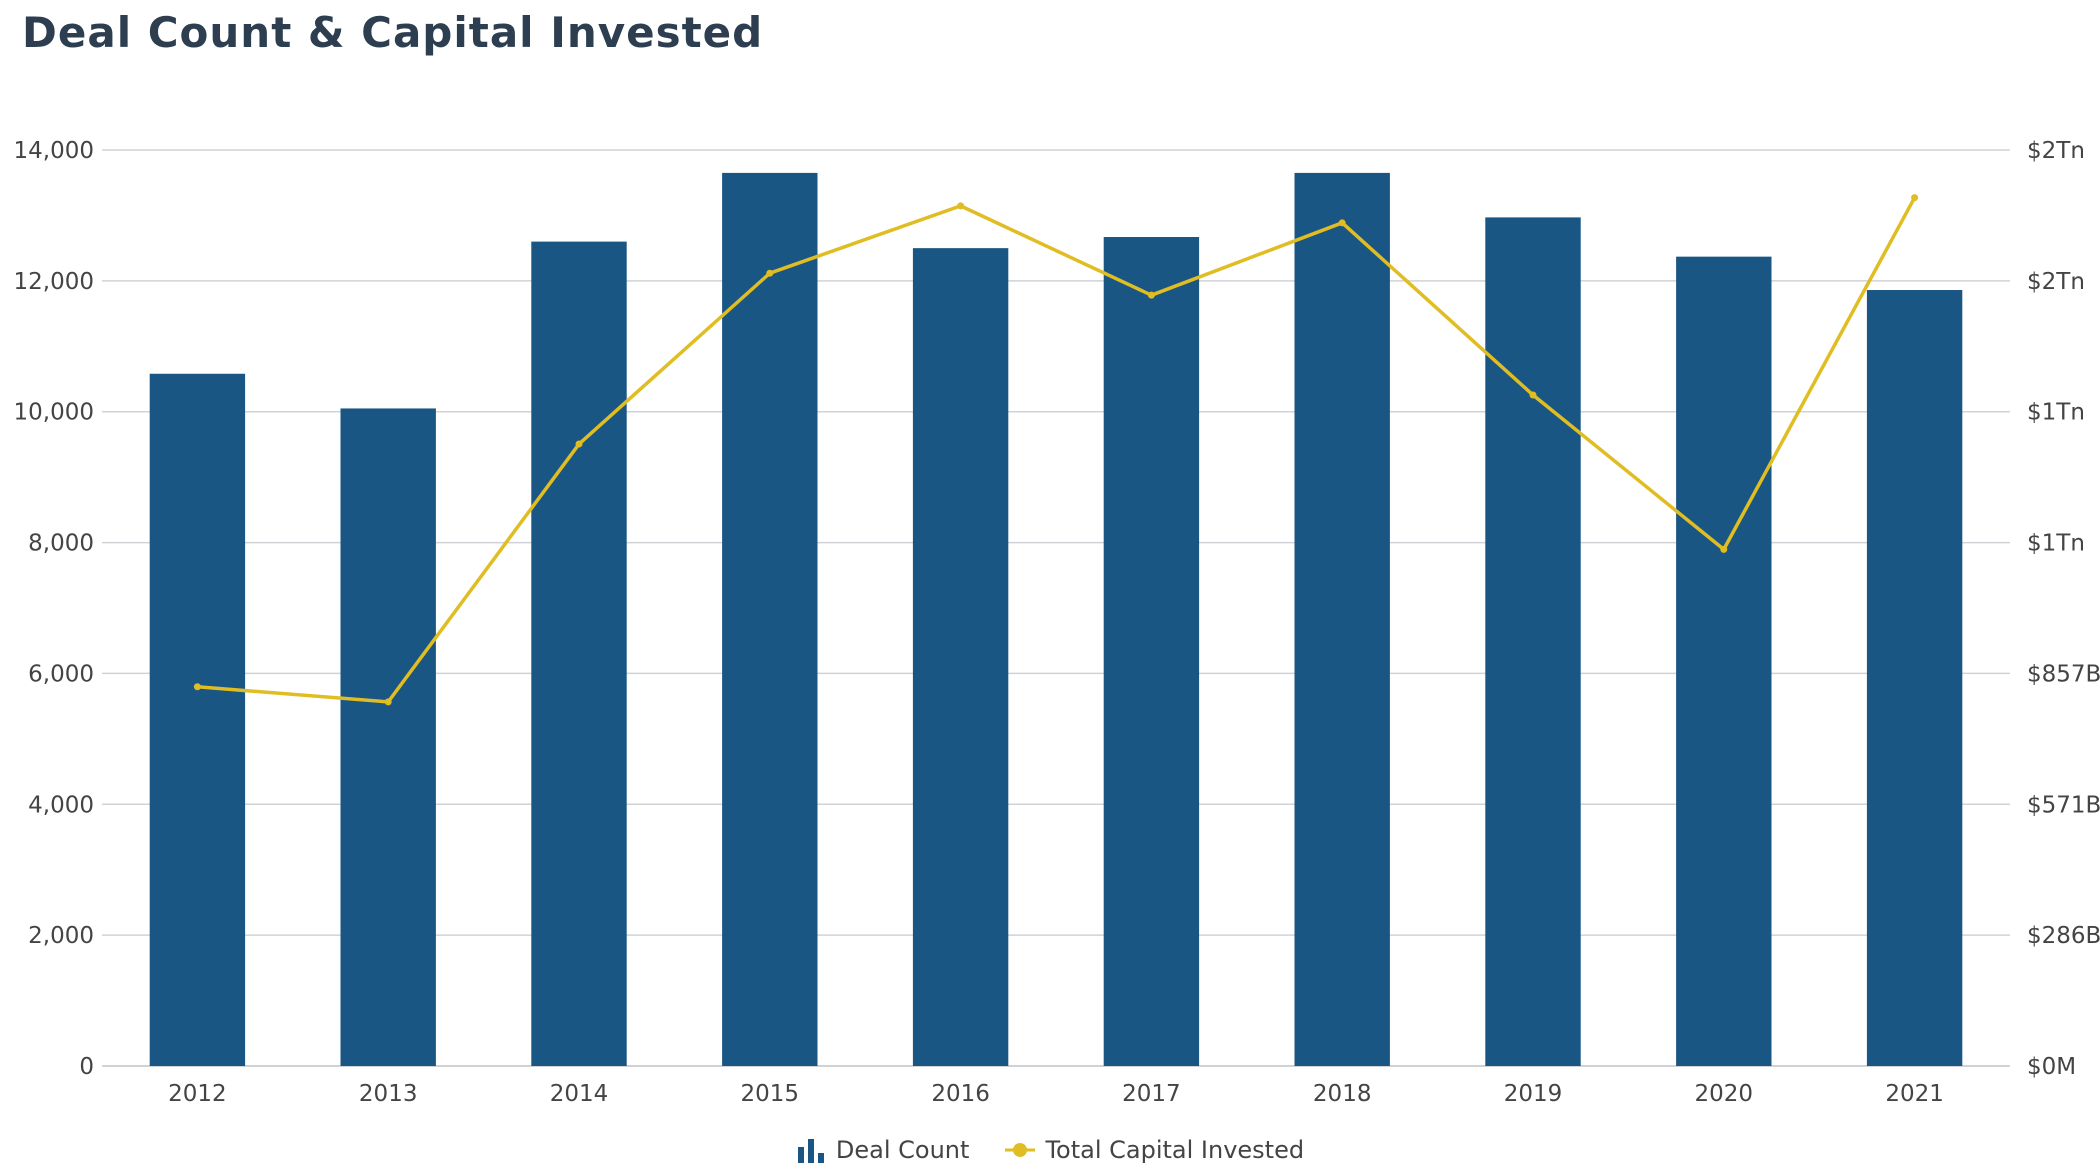 Image resolution: width=2100 pixels, height=1174 pixels. I want to click on x-tick-label: 2012, so click(197, 1094).